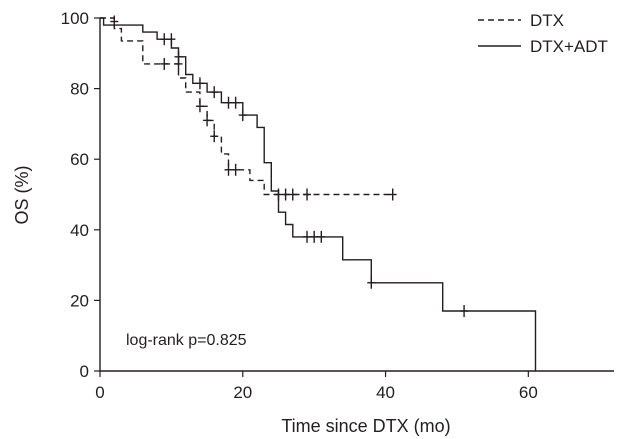 Image resolution: width=632 pixels, height=439 pixels. Describe the element at coordinates (528, 392) in the screenshot. I see `x-tick-label: 60` at that location.